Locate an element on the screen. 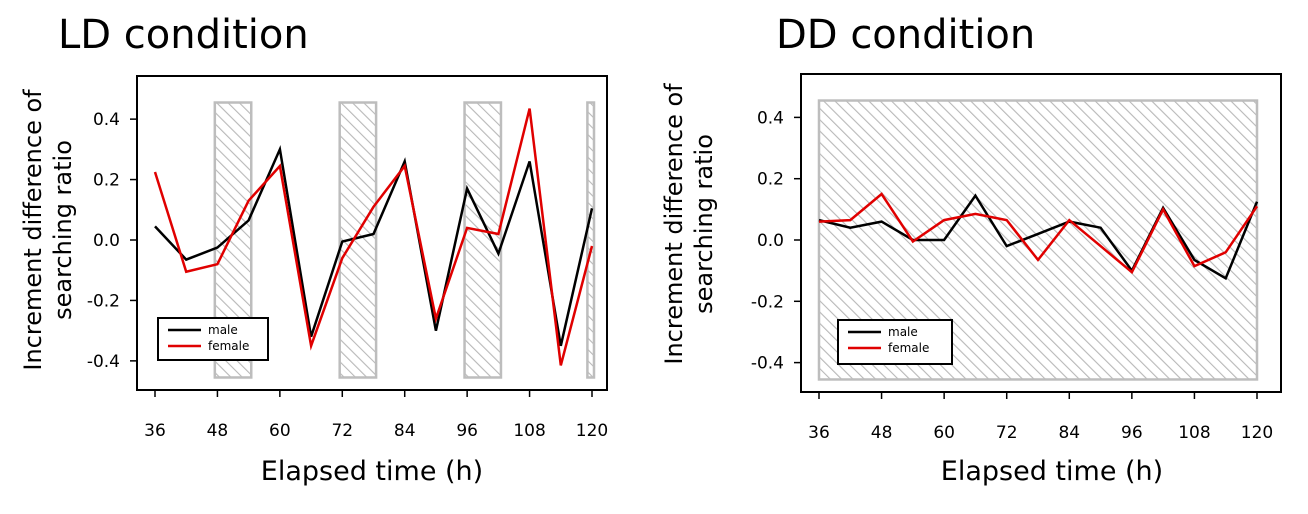 This screenshot has width=1308, height=514. chart-title: DD condition is located at coordinates (906, 35).